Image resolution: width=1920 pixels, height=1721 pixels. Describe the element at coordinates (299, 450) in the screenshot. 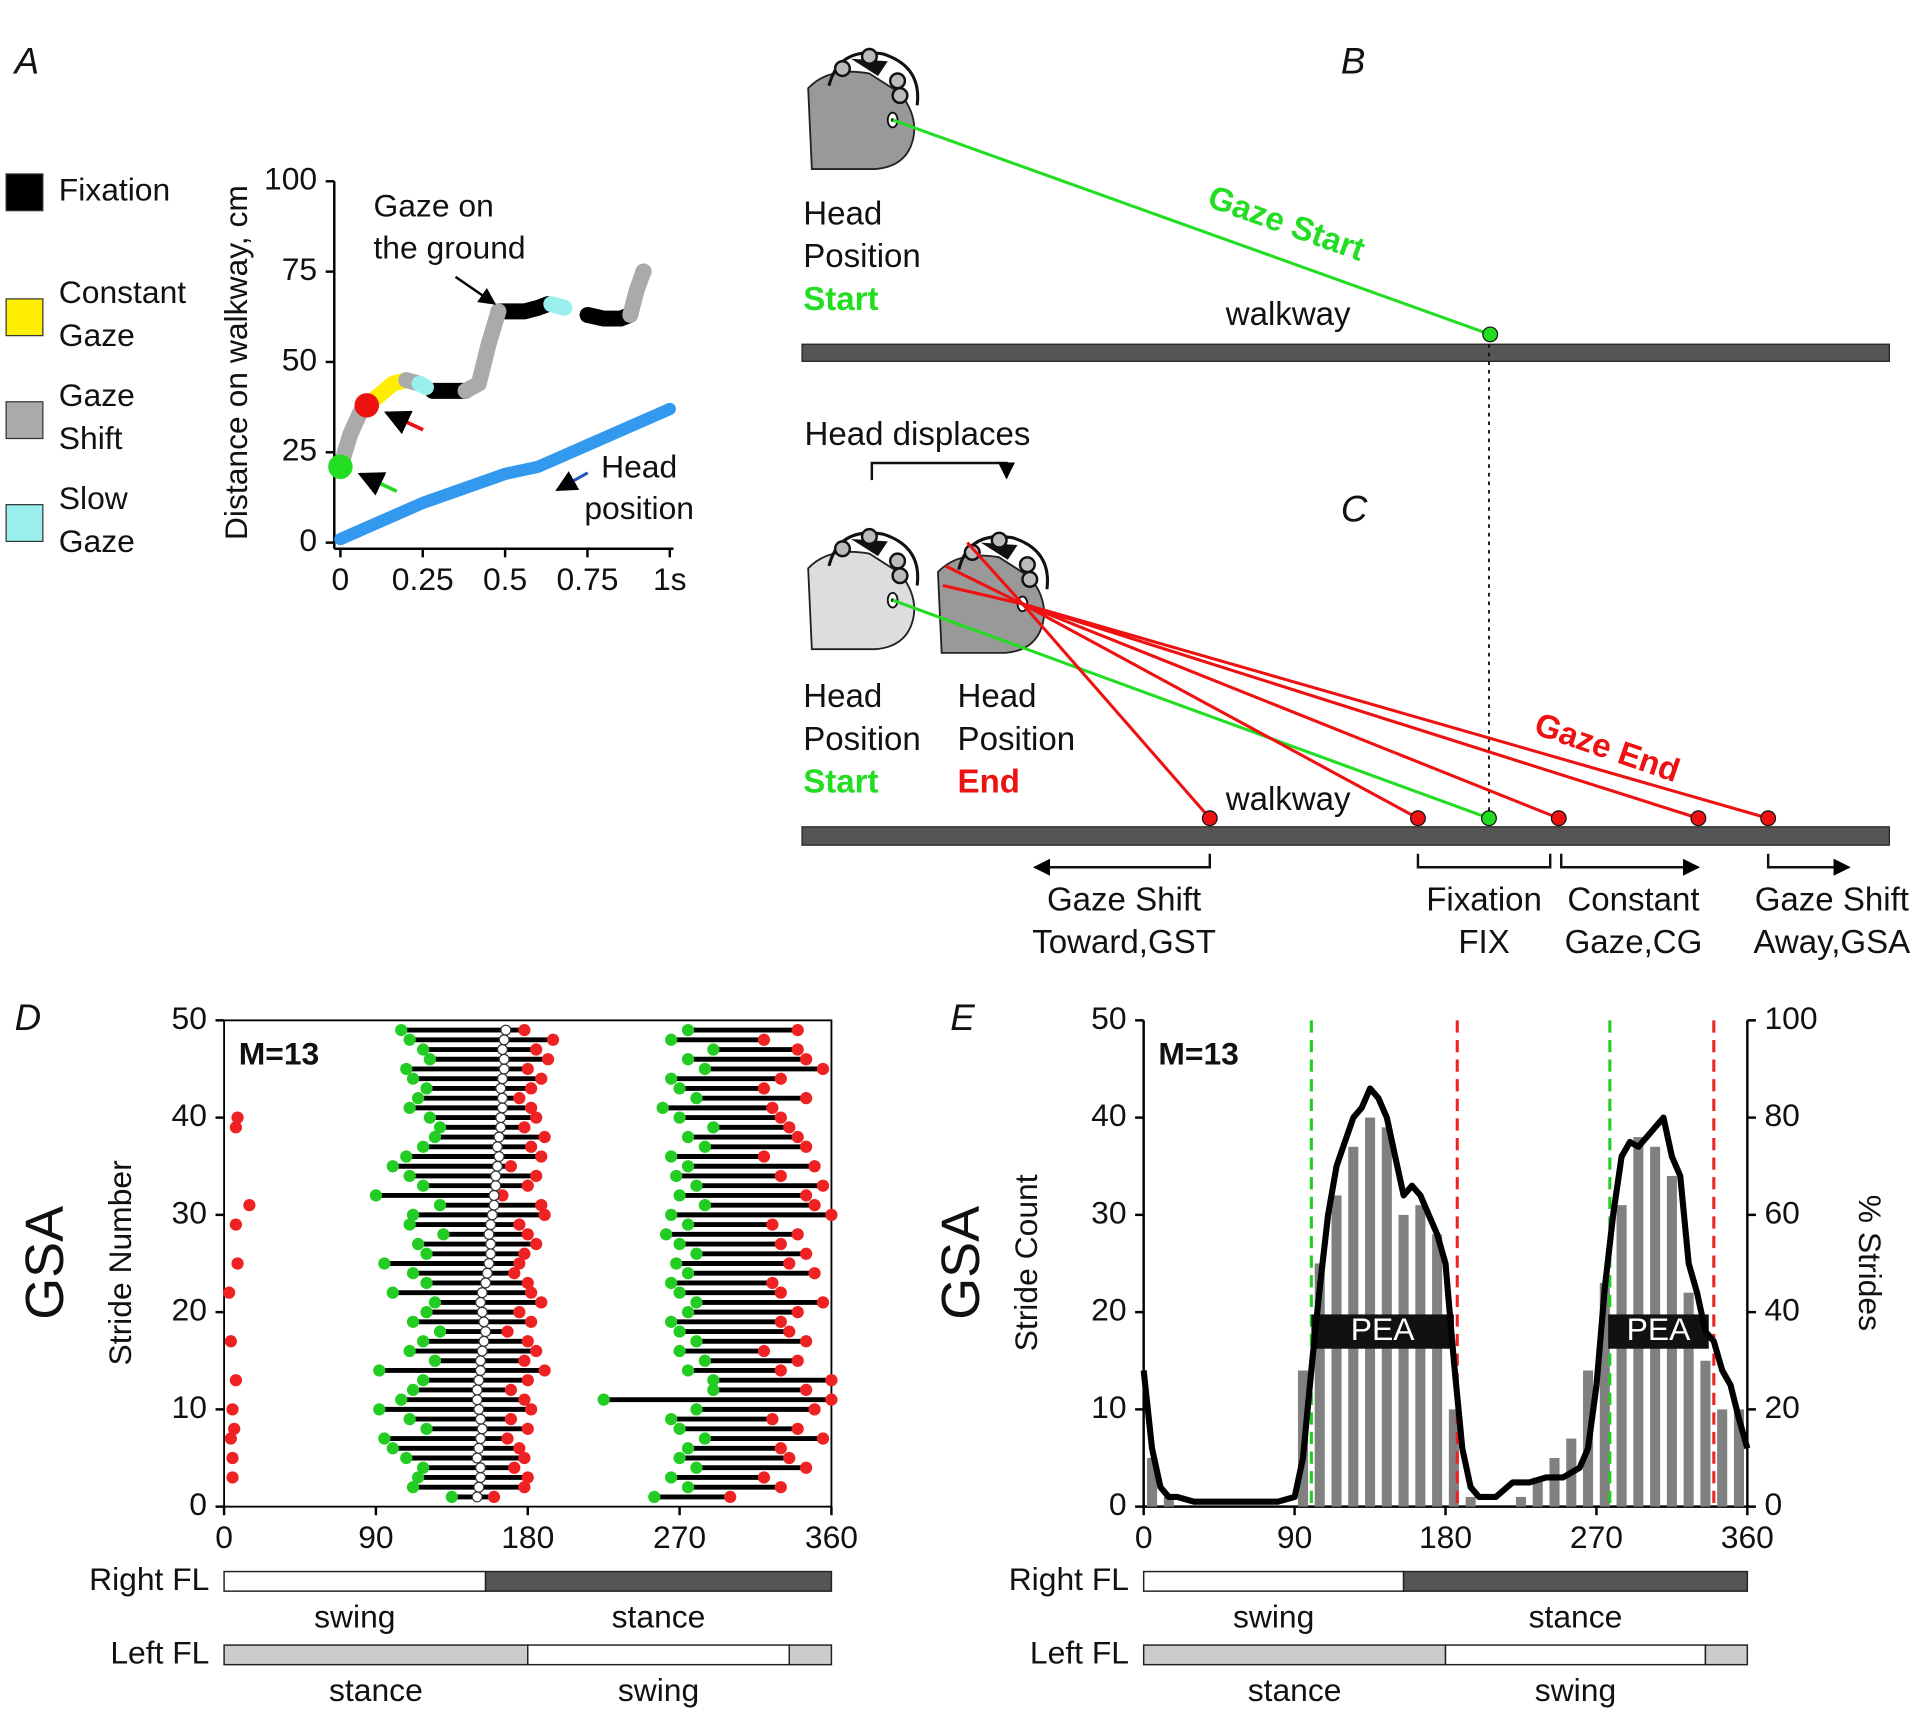

I see `y-tick-label: 25` at that location.